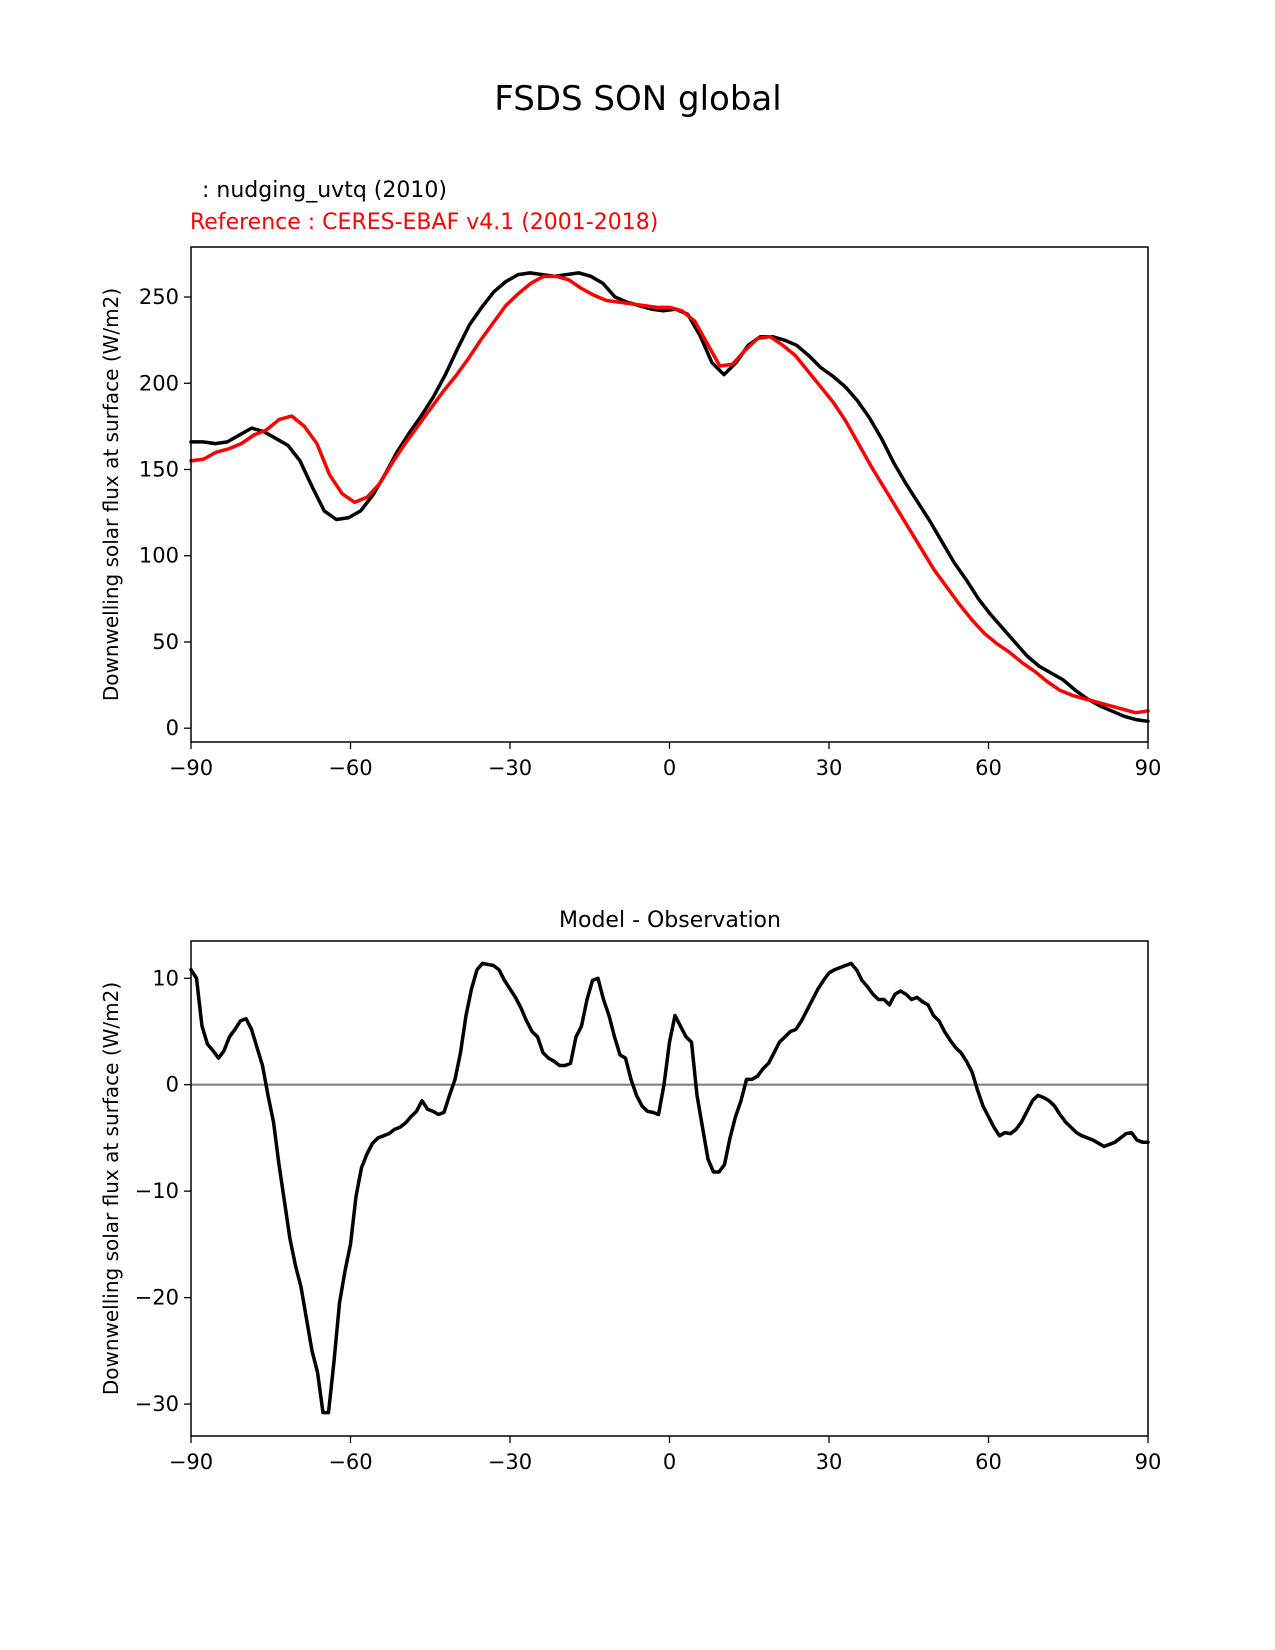 The image size is (1275, 1650). What do you see at coordinates (159, 383) in the screenshot?
I see `y-tick-label: 200` at bounding box center [159, 383].